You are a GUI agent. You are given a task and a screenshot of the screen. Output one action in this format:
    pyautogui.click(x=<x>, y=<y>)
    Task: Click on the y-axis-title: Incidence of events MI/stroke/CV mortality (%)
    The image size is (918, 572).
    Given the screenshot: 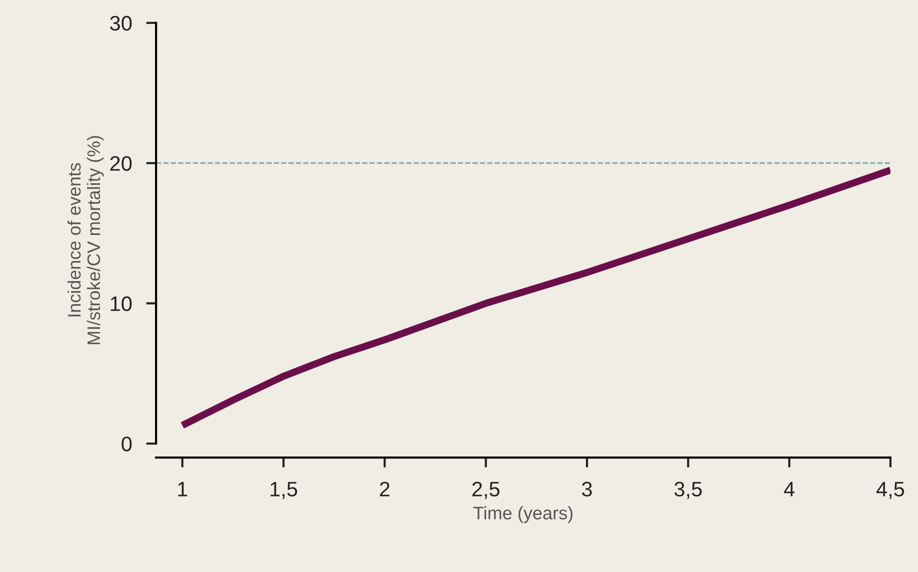 What is the action you would take?
    pyautogui.click(x=85, y=240)
    